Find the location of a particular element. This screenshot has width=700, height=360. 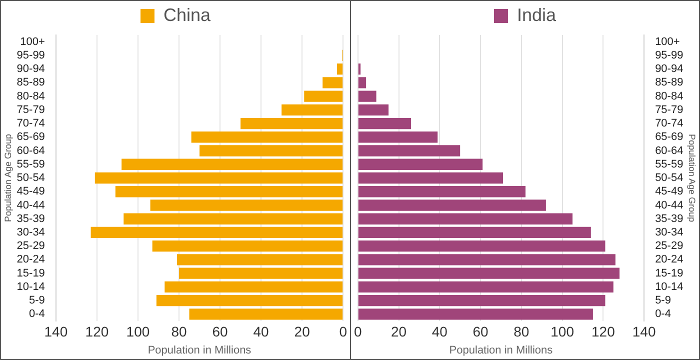

y-tick-label: 15-19 is located at coordinates (30, 273).